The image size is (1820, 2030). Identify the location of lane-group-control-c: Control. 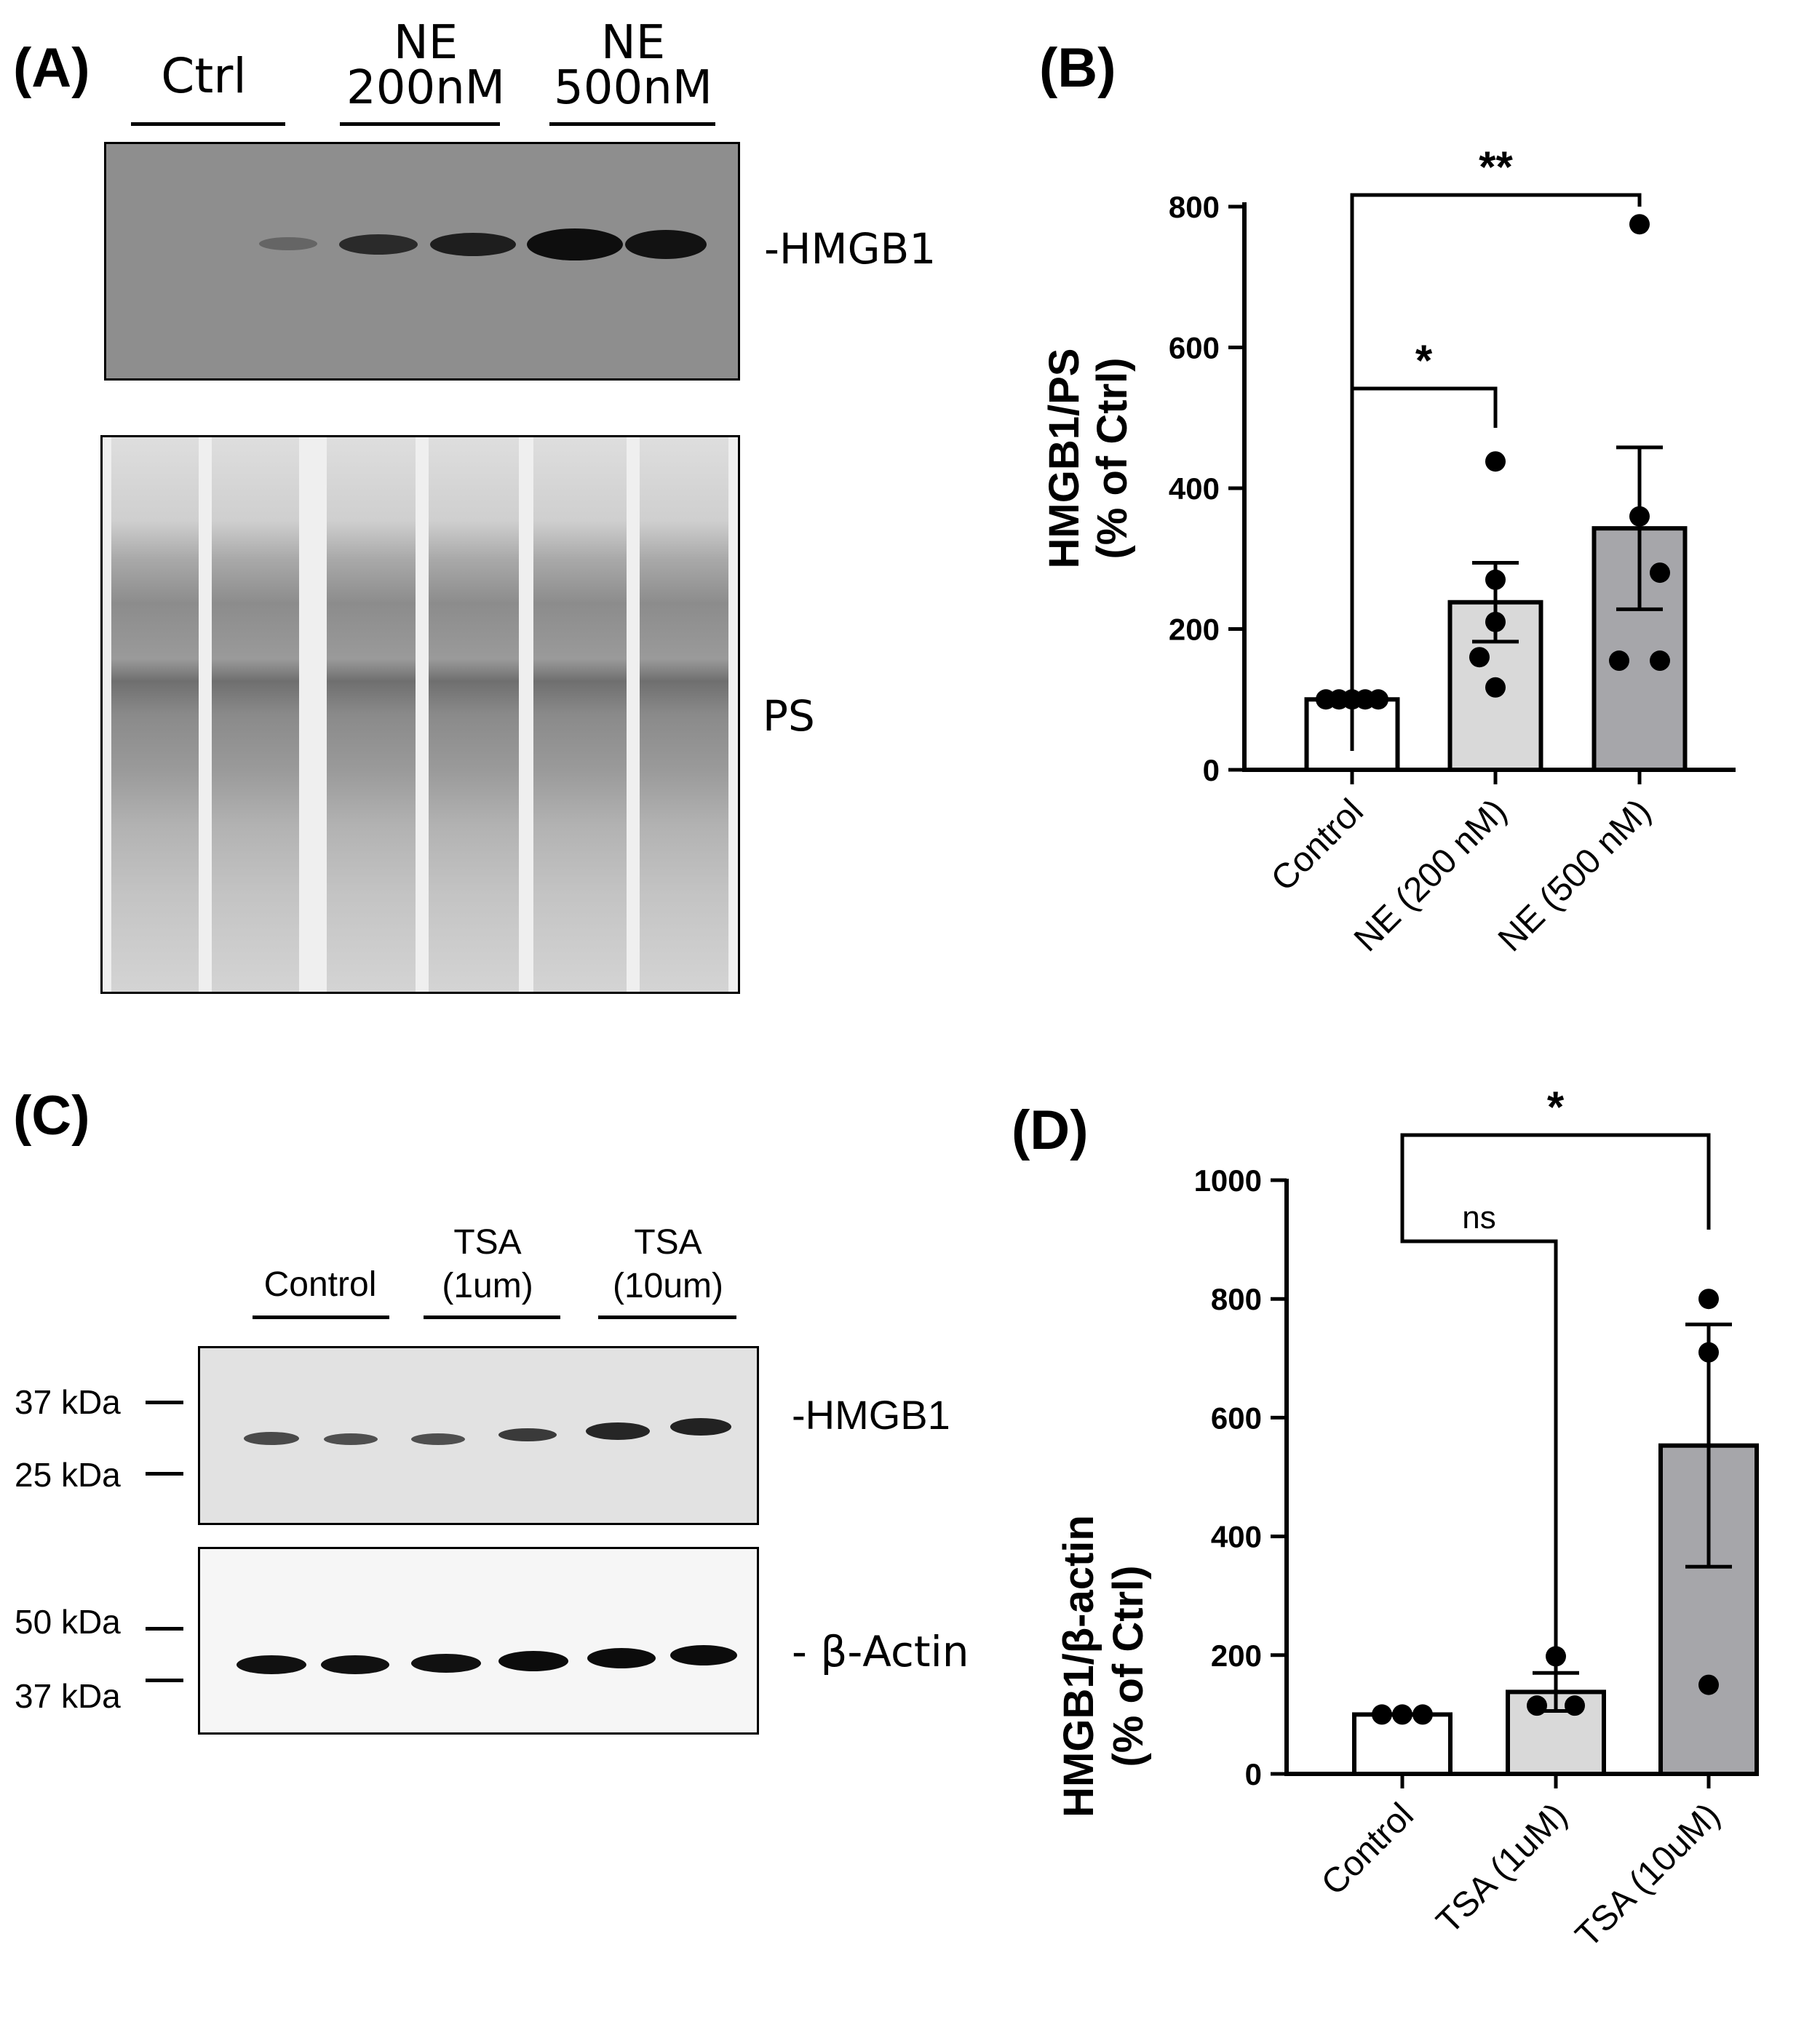
(320, 1284).